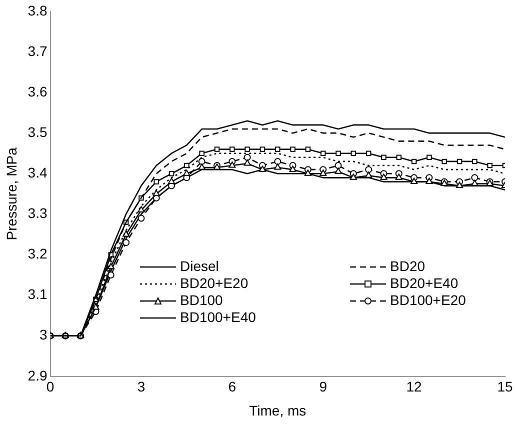 The image size is (519, 424). What do you see at coordinates (50, 386) in the screenshot?
I see `x-tick-label: 0` at bounding box center [50, 386].